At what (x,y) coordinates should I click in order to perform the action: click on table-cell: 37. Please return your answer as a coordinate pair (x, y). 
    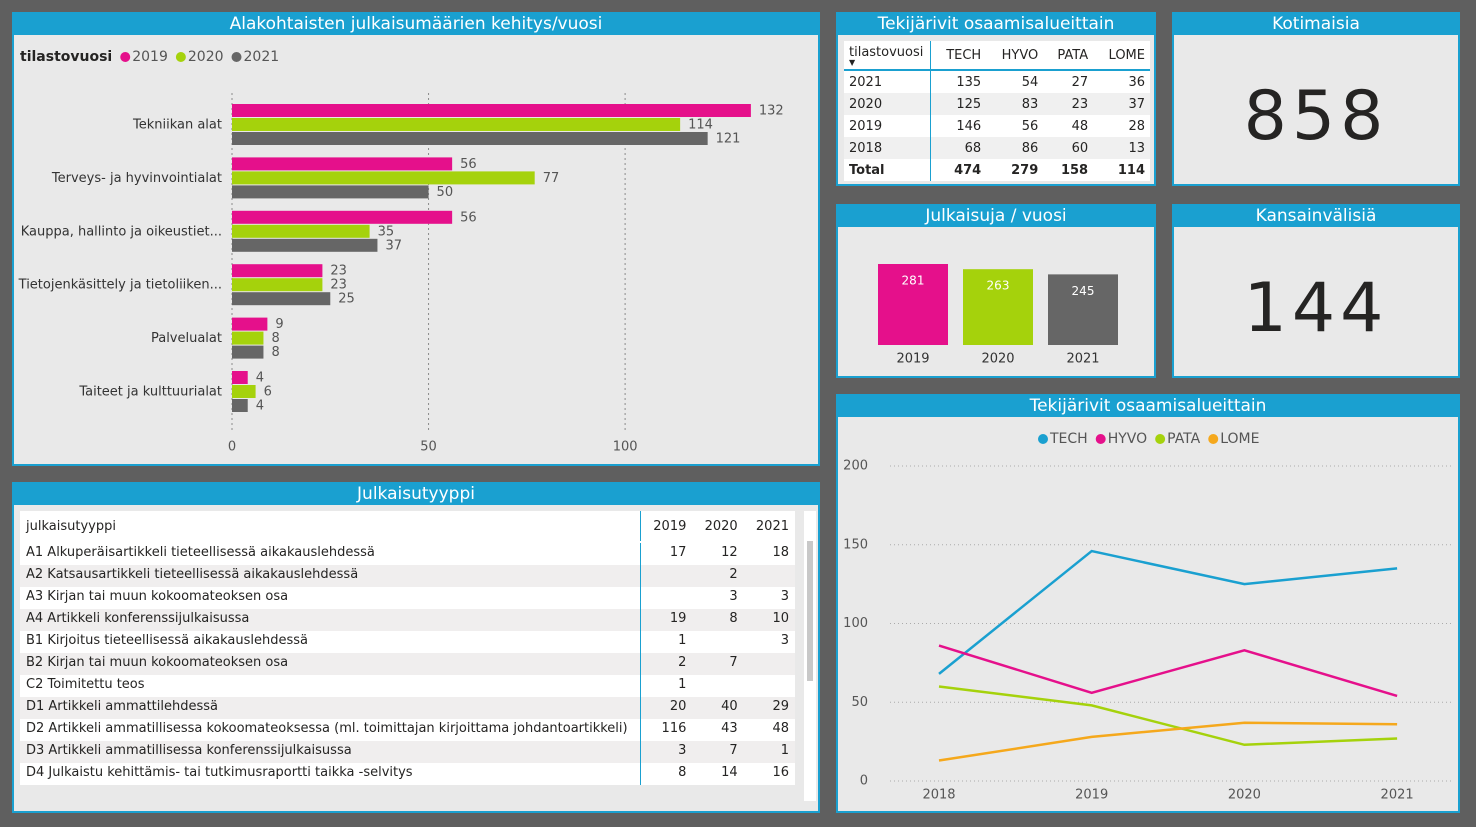
    Looking at the image, I should click on (1136, 104).